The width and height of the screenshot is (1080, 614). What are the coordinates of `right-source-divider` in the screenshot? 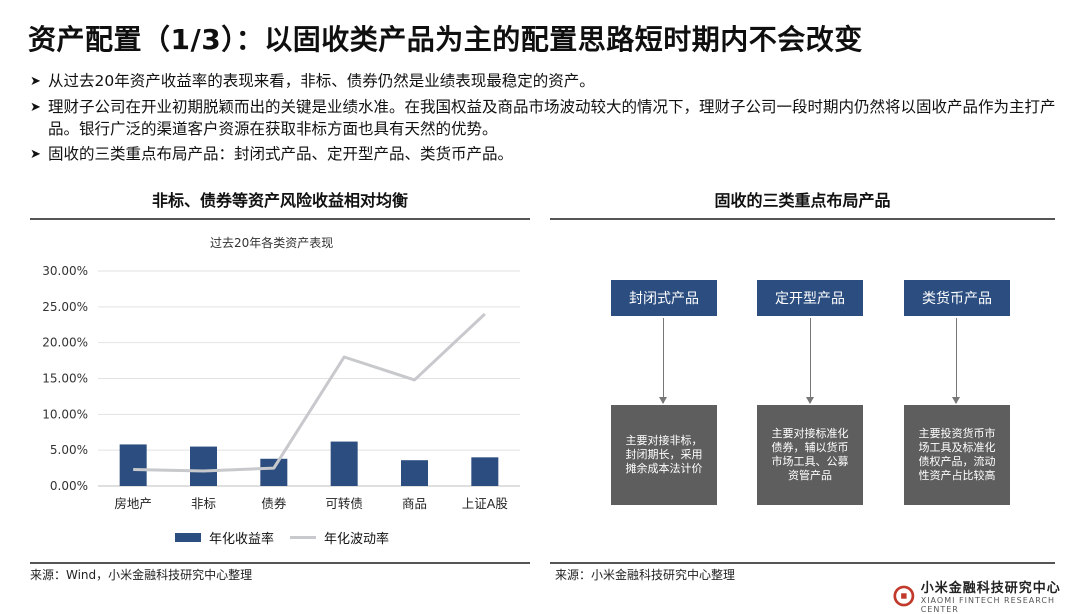 It's located at (802, 563).